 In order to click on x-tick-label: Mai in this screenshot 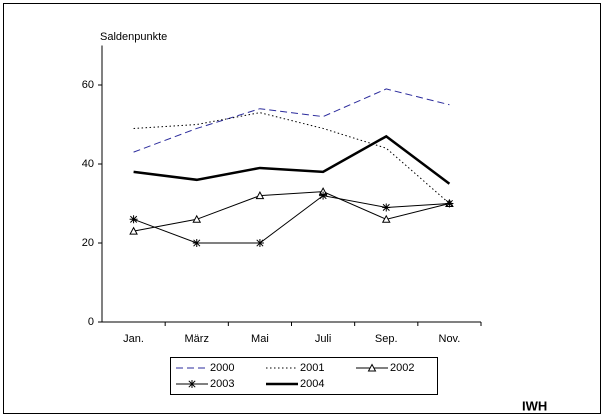, I will do `click(260, 339)`.